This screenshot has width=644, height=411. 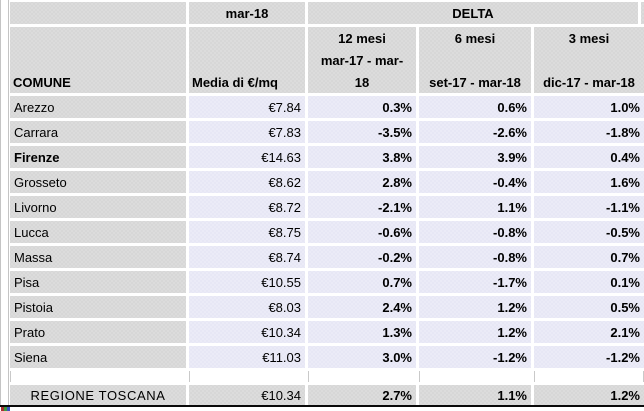 I want to click on media-header-label: Media di €/mq, so click(x=235, y=82).